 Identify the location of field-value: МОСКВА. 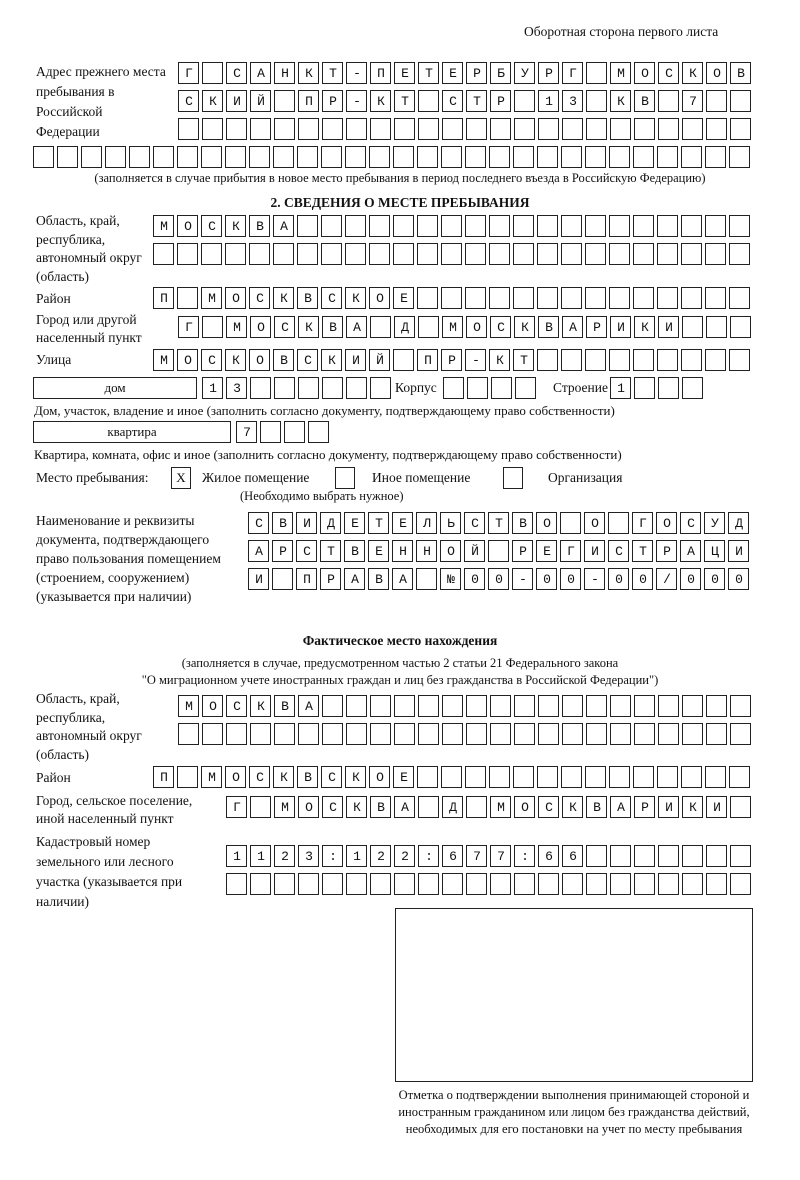
(232, 226).